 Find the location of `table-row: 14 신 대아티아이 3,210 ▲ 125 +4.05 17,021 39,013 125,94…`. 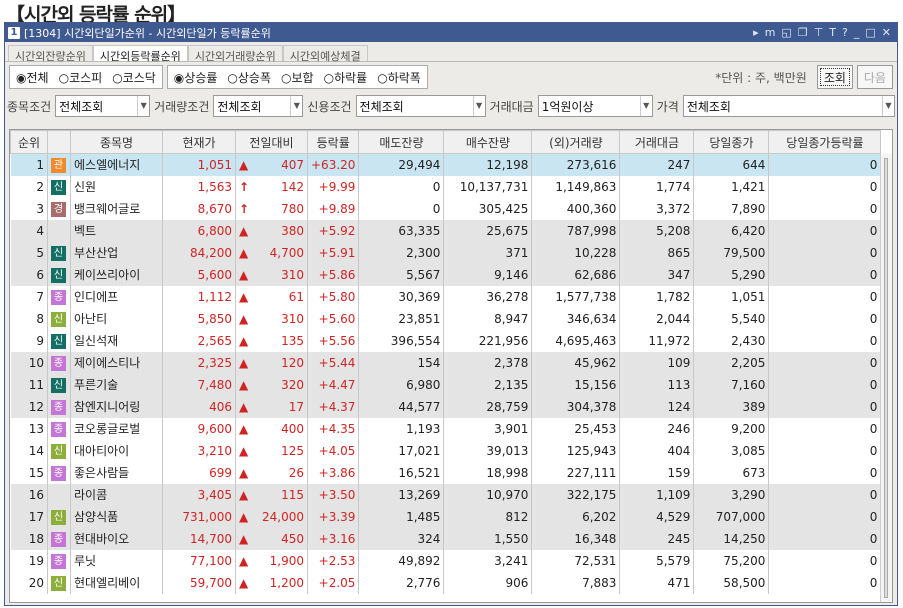

table-row: 14 신 대아티아이 3,210 ▲ 125 +4.05 17,021 39,013 125,94… is located at coordinates (446, 450).